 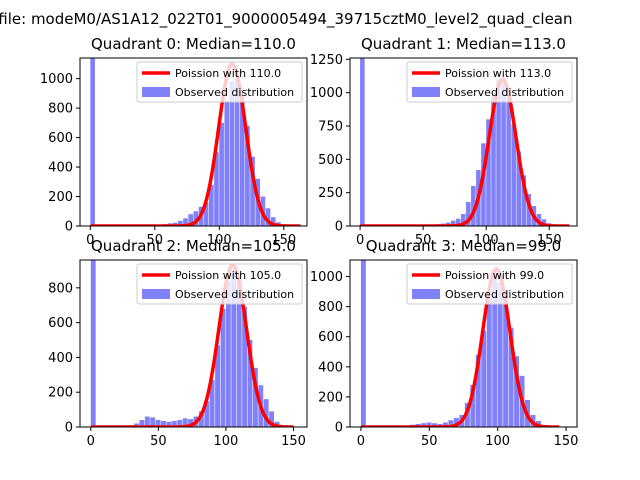 What do you see at coordinates (193, 44) in the screenshot?
I see `panel-title: Quadrant 0: Median=110.0` at bounding box center [193, 44].